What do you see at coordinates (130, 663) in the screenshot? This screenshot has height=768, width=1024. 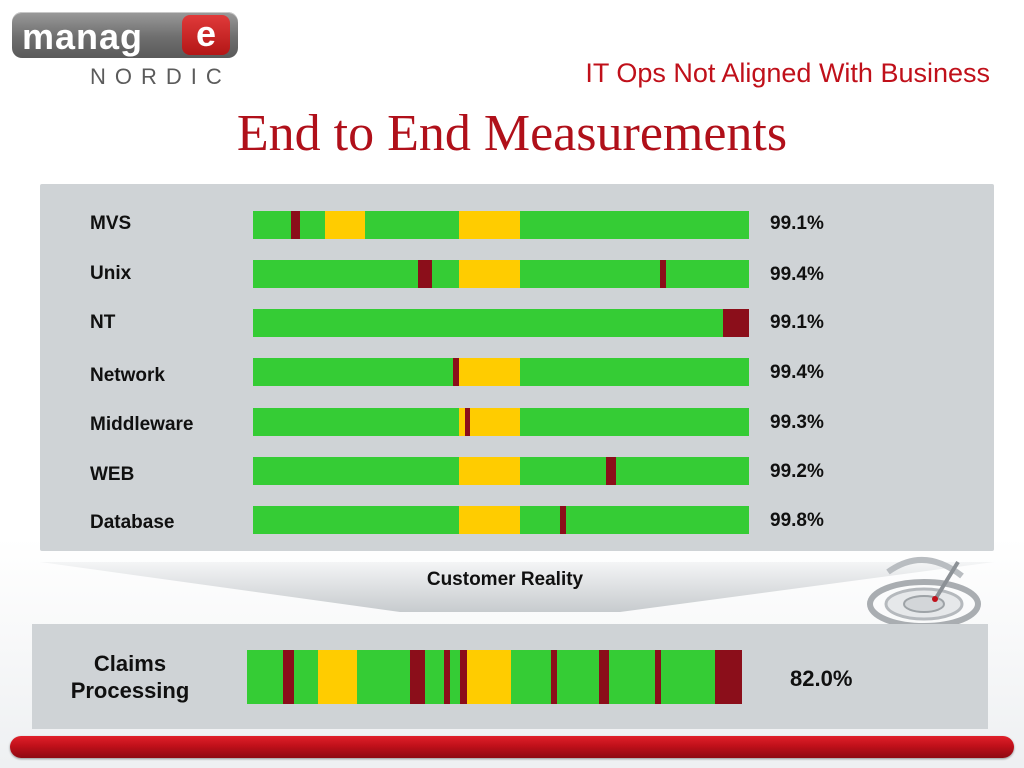 I see `claims-label-line1: Claims` at bounding box center [130, 663].